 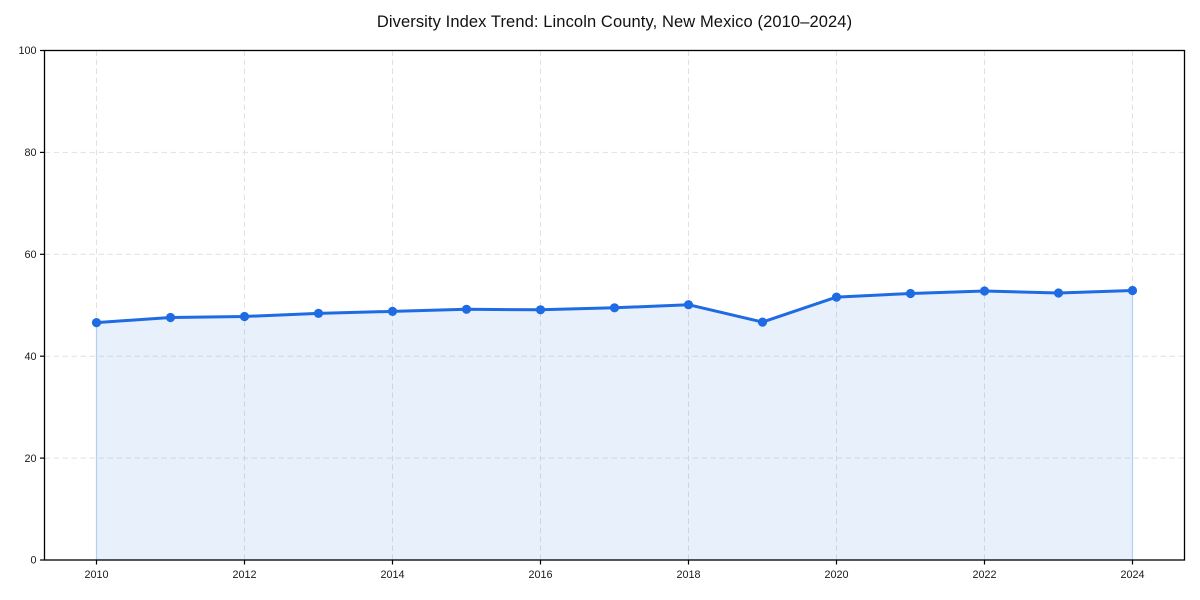 What do you see at coordinates (688, 575) in the screenshot?
I see `x-tick-label: 2018` at bounding box center [688, 575].